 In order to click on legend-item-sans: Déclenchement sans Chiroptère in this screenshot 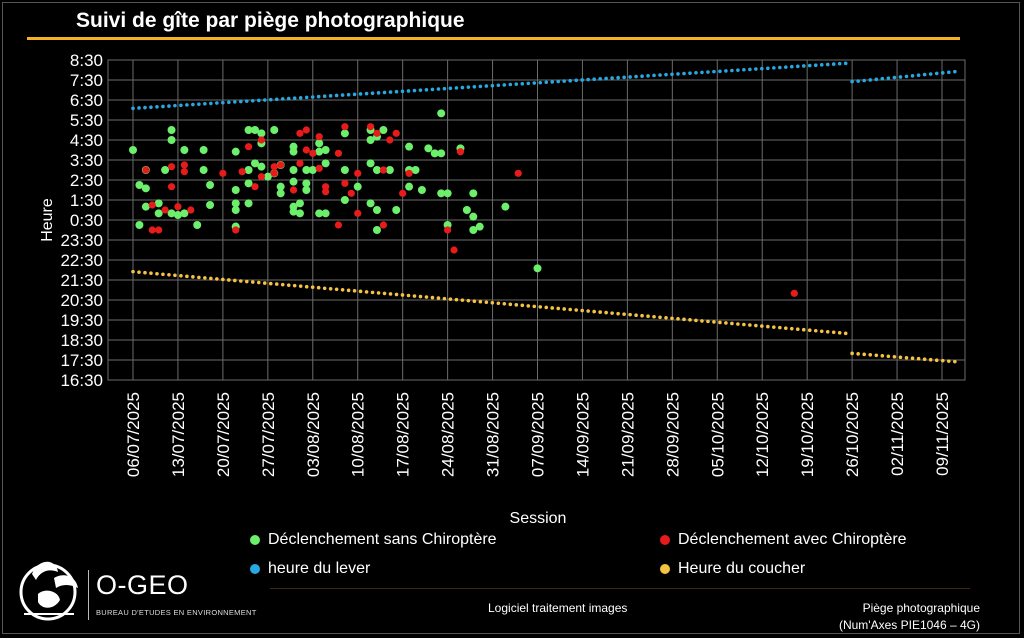, I will do `click(373, 540)`.